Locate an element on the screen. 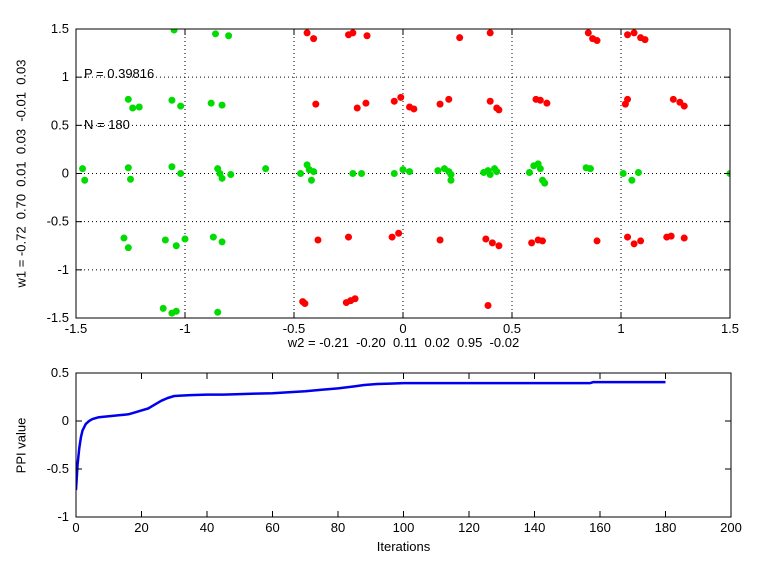  ppi-value-series is located at coordinates (371, 435).